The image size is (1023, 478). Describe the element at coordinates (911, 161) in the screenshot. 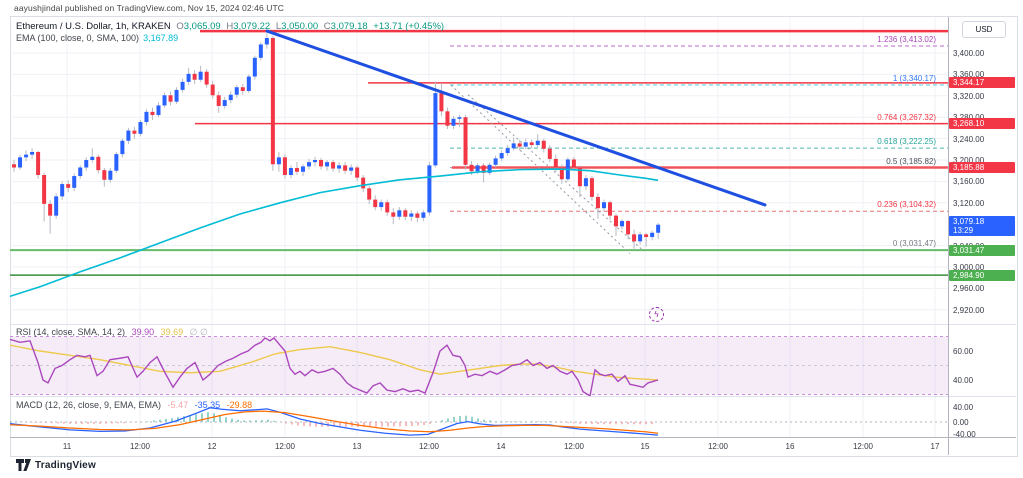

I see `fib-level-label: 0.5 (3,185.82)` at that location.